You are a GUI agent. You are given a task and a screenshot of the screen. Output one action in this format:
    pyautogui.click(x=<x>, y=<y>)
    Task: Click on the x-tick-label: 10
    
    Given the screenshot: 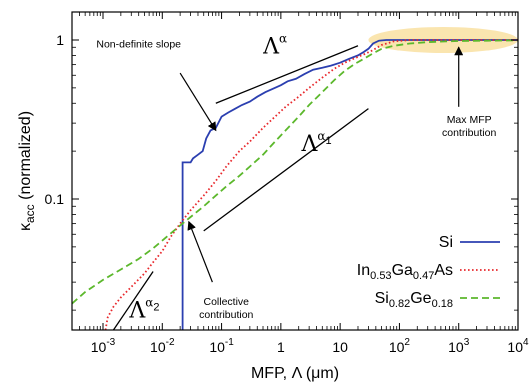 What is the action you would take?
    pyautogui.click(x=340, y=347)
    